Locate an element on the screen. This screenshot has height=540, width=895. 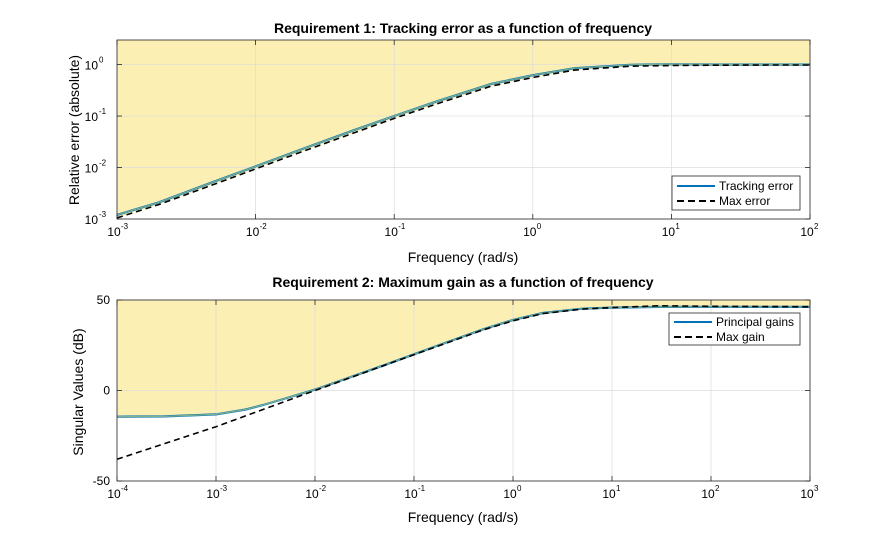
y-tick-exponent: 0 is located at coordinates (101, 60).